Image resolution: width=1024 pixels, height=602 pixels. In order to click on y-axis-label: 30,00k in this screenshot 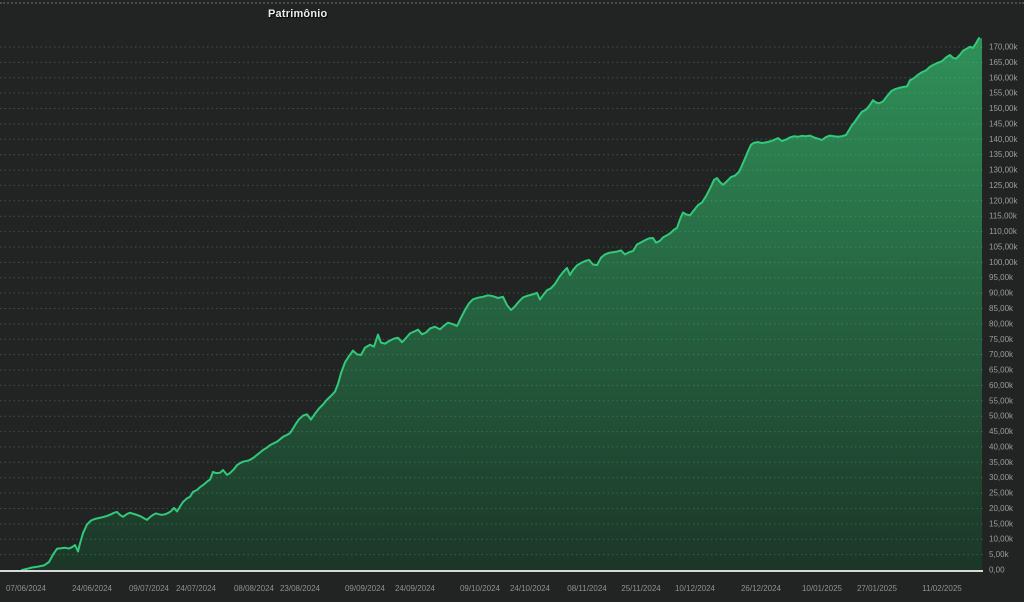, I will do `click(1001, 477)`.